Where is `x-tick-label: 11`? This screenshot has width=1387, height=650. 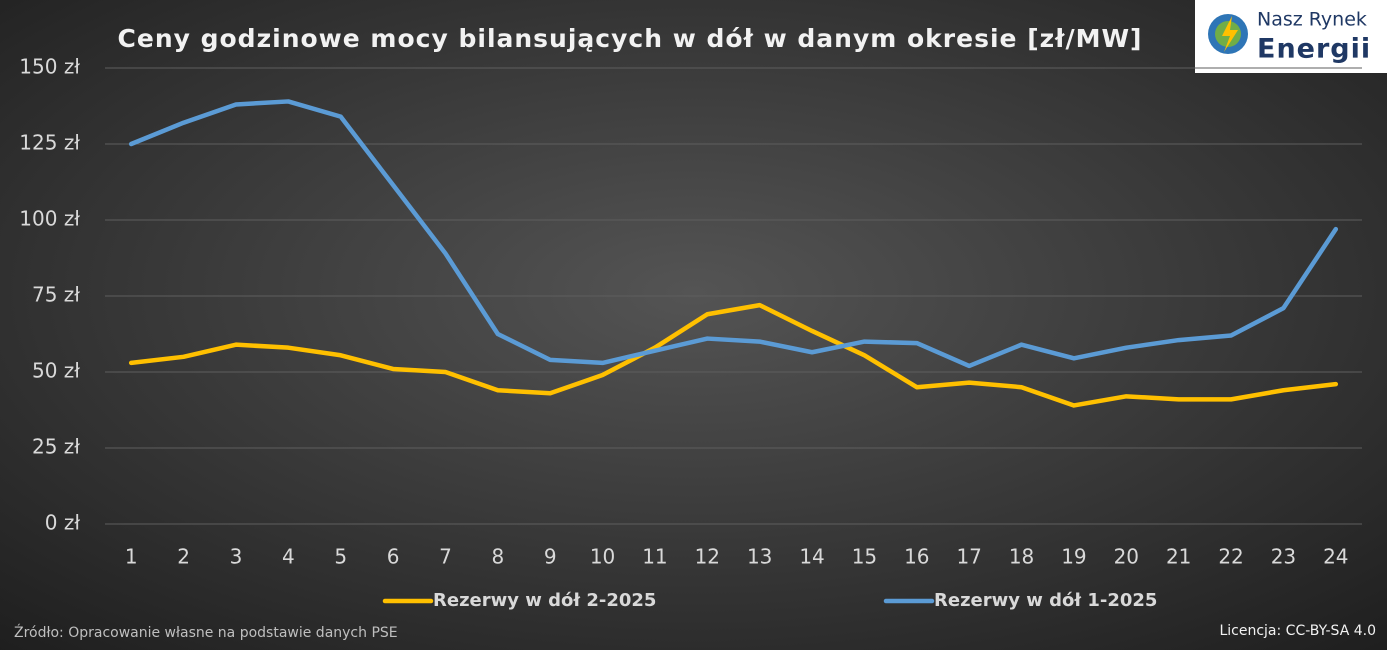
x-tick-label: 11 is located at coordinates (654, 557).